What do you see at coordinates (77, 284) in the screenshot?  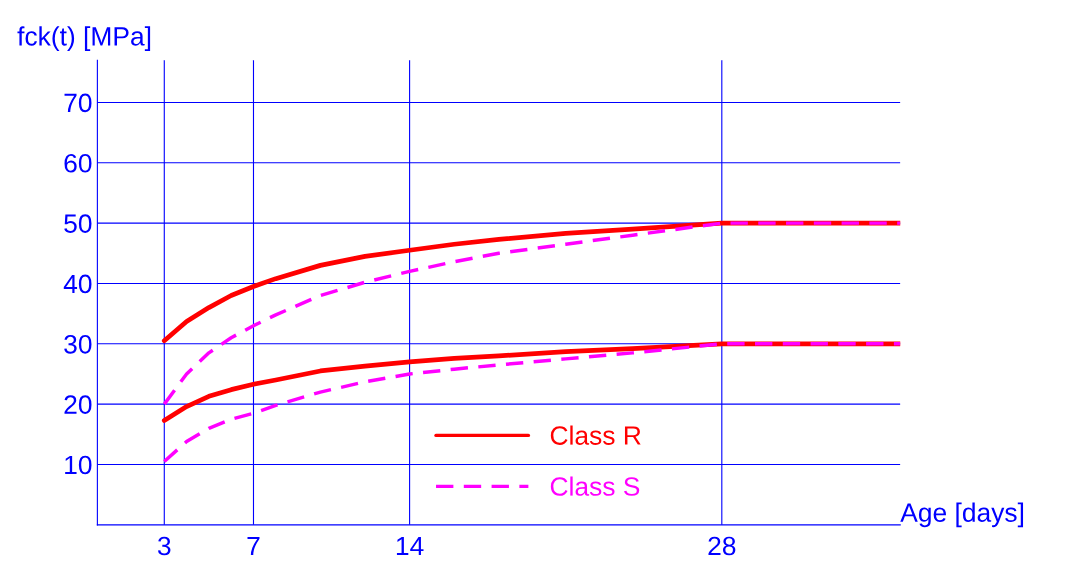 I see `y-tick-label: 40` at bounding box center [77, 284].